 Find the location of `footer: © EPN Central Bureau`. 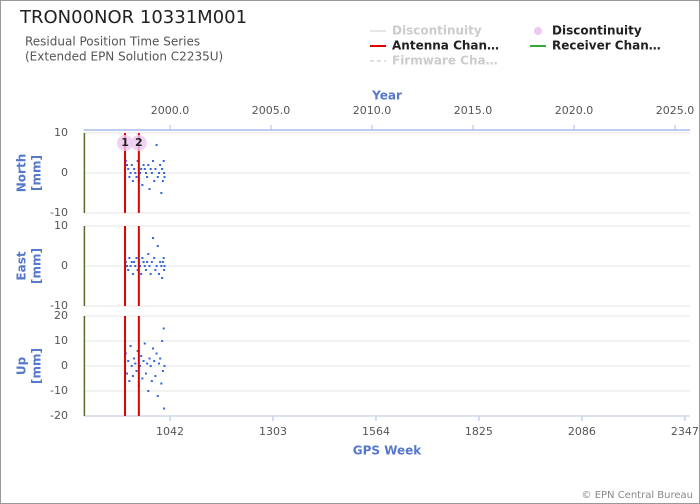

footer: © EPN Central Bureau is located at coordinates (637, 495).